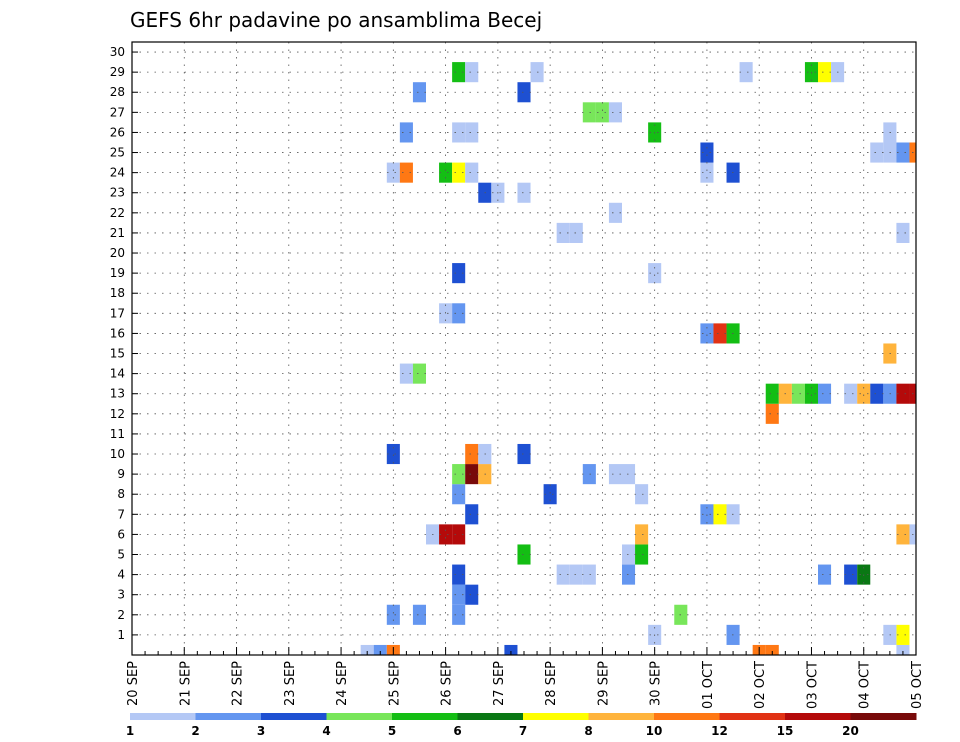  Describe the element at coordinates (394, 683) in the screenshot. I see `x-tick-label: 25 SEP` at that location.